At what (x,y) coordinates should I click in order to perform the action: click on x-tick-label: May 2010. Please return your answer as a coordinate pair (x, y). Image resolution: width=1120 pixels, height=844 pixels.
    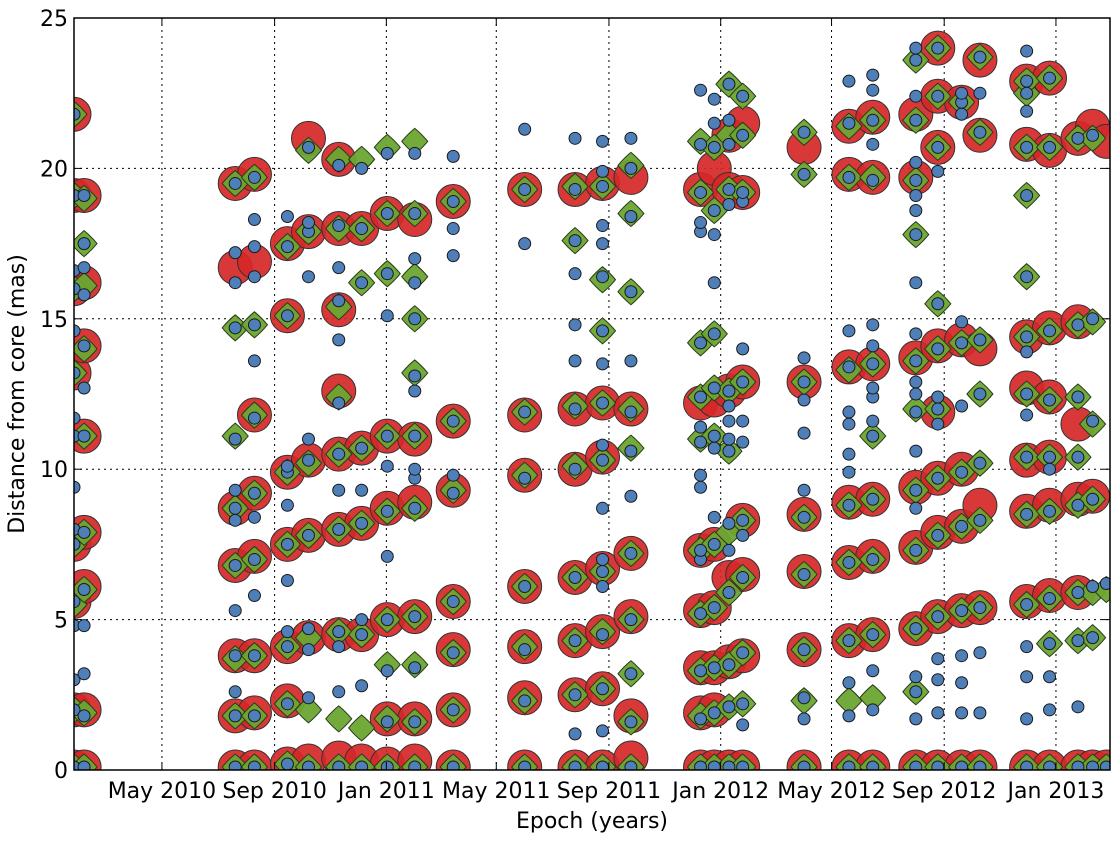
    Looking at the image, I should click on (162, 791).